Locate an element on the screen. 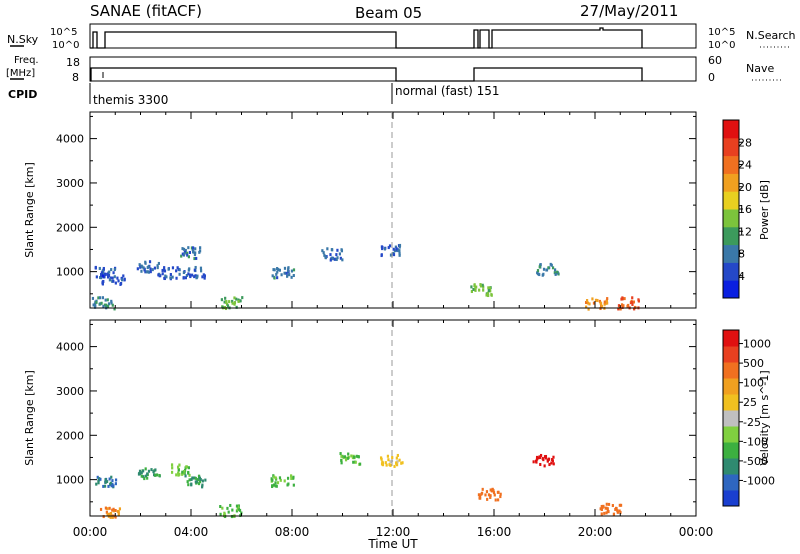 Image resolution: width=800 pixels, height=554 pixels. velocity-colorbar-frame is located at coordinates (731, 418).